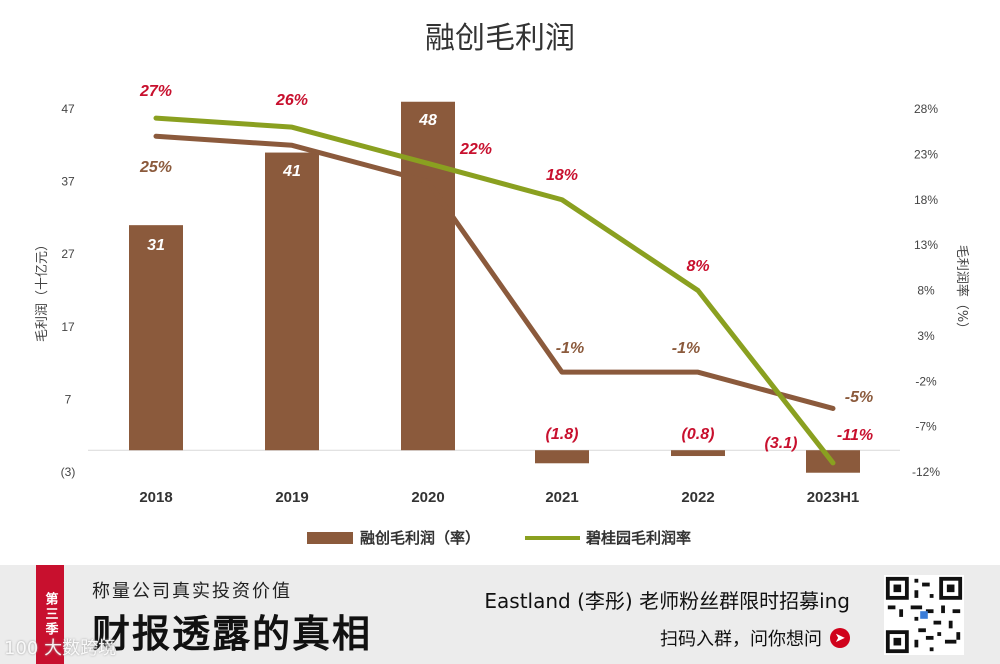 The image size is (1000, 664). What do you see at coordinates (741, 639) in the screenshot?
I see `scan-prompt-label: 扫码入群，问你想问` at bounding box center [741, 639].